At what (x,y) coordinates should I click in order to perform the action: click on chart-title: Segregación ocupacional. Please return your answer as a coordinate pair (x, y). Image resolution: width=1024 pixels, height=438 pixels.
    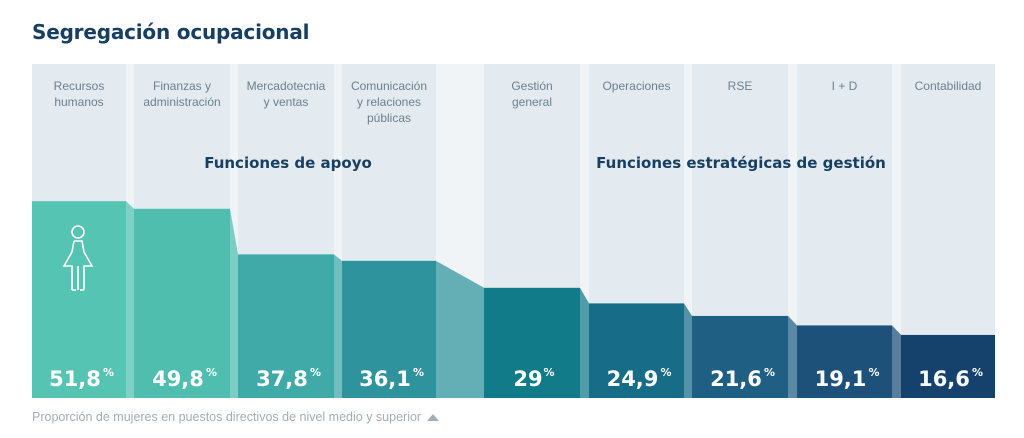
    Looking at the image, I should click on (171, 32).